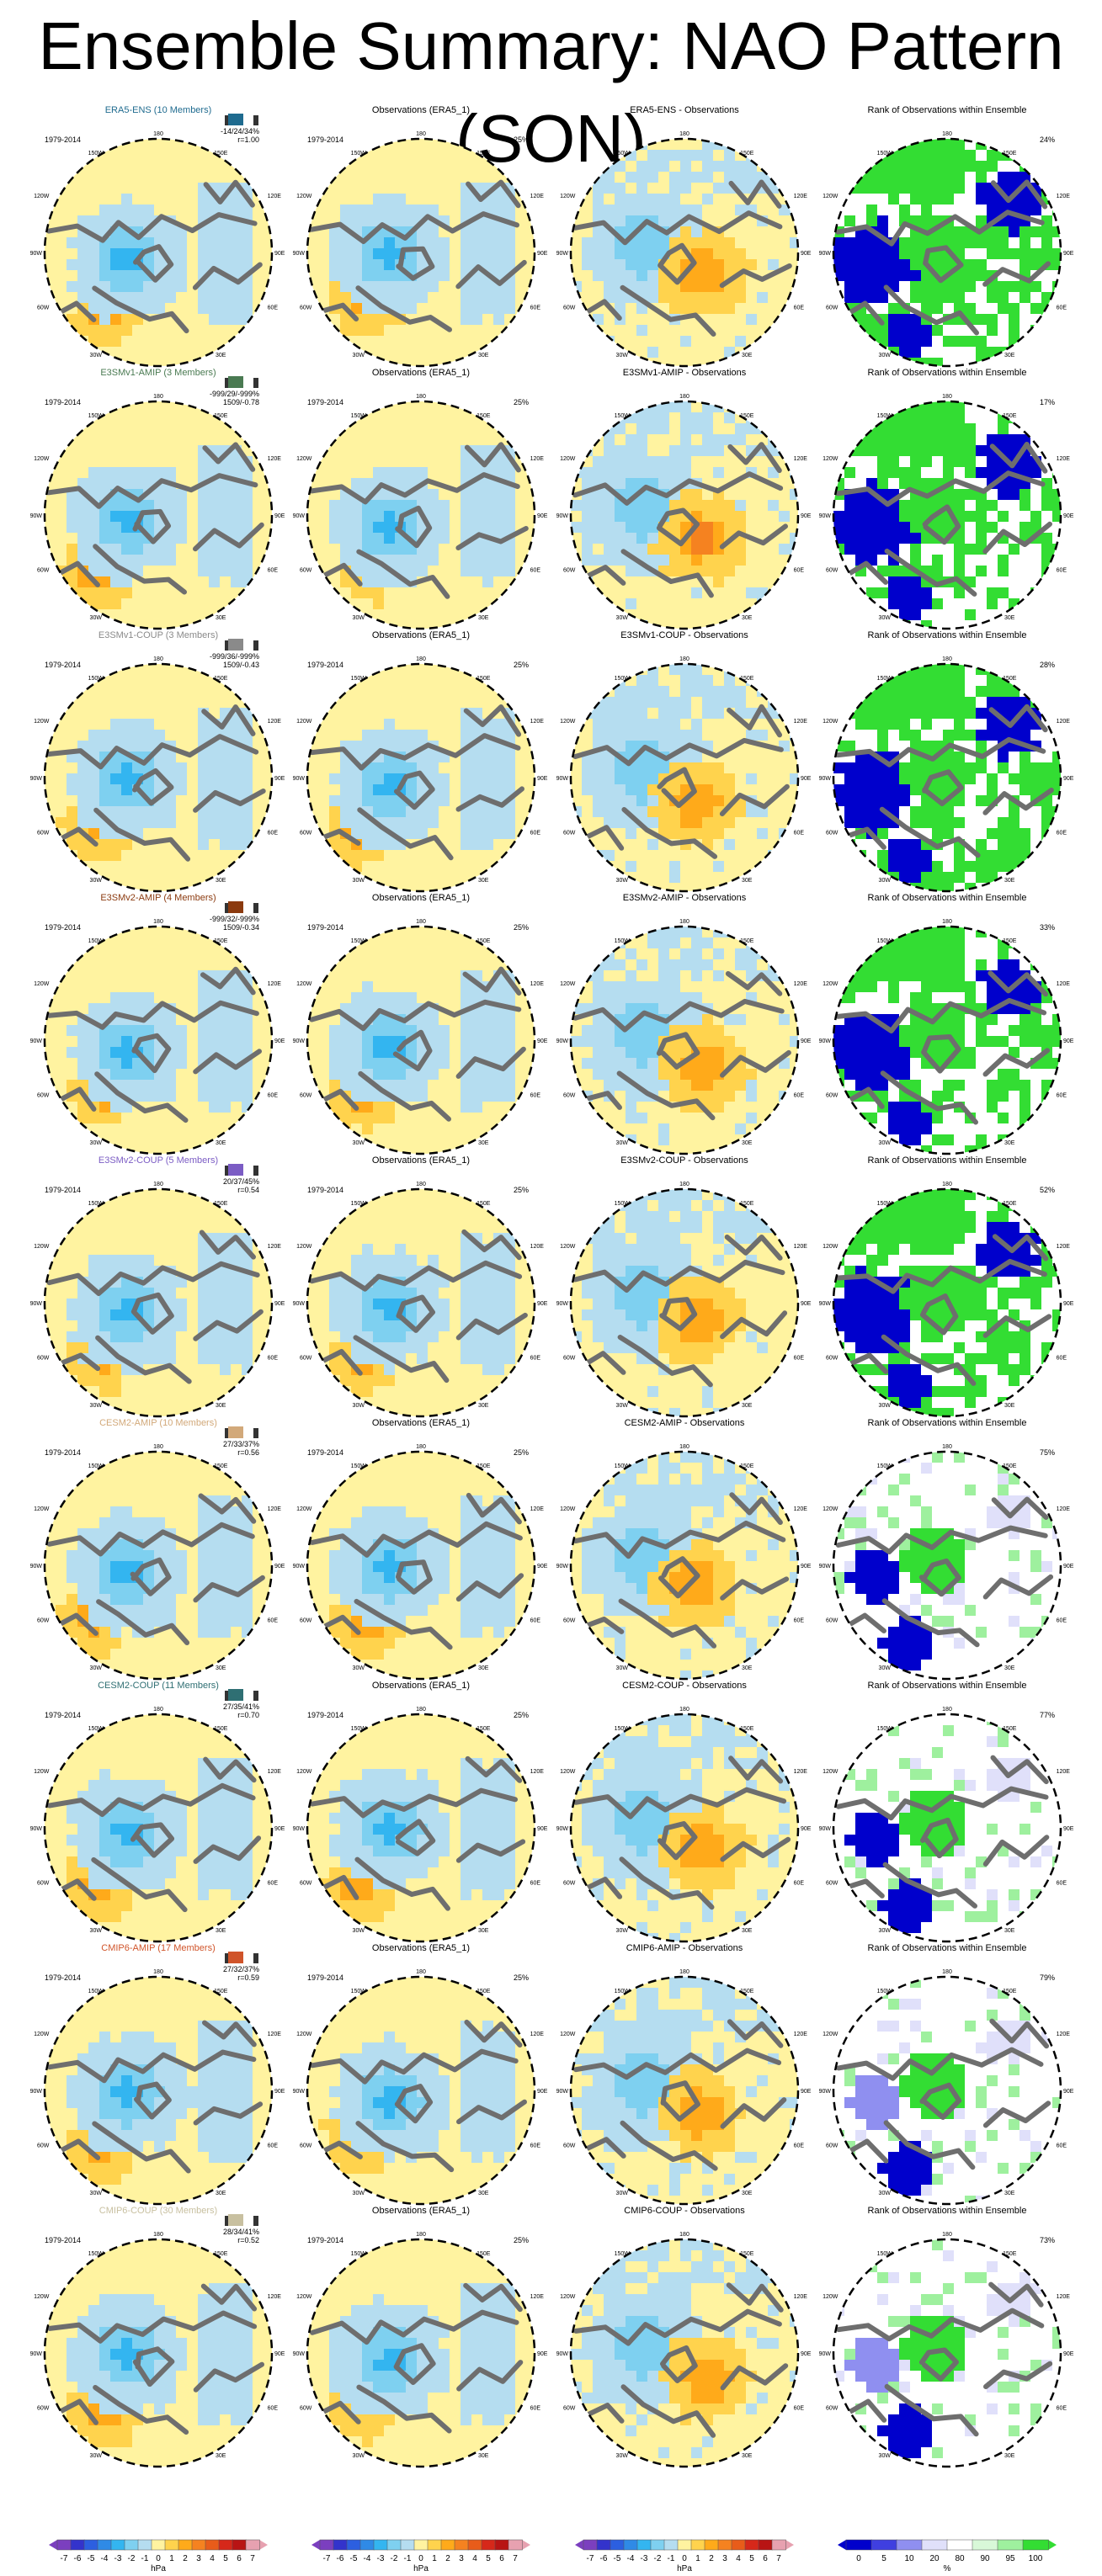 The image size is (1102, 2576). What do you see at coordinates (1048, 2240) in the screenshot?
I see `rank-percent: 73%` at bounding box center [1048, 2240].